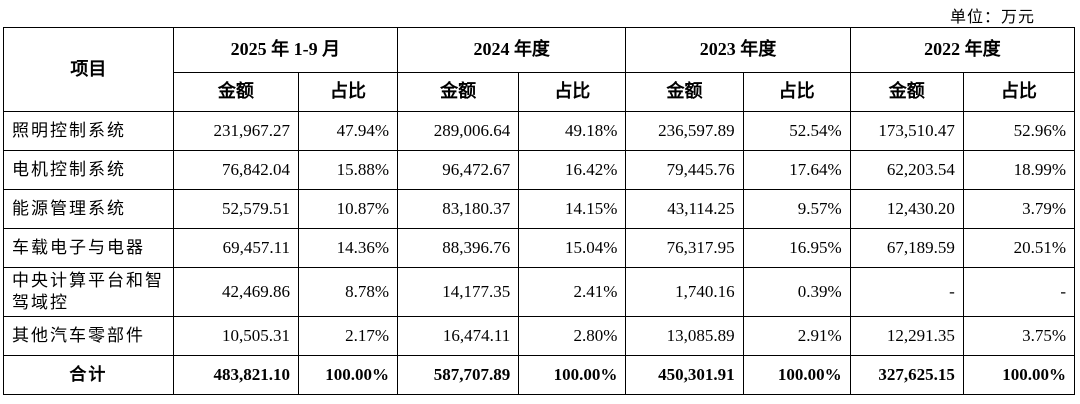 The height and width of the screenshot is (404, 1080). Describe the element at coordinates (992, 17) in the screenshot. I see `unit-label: 单位：万元` at that location.